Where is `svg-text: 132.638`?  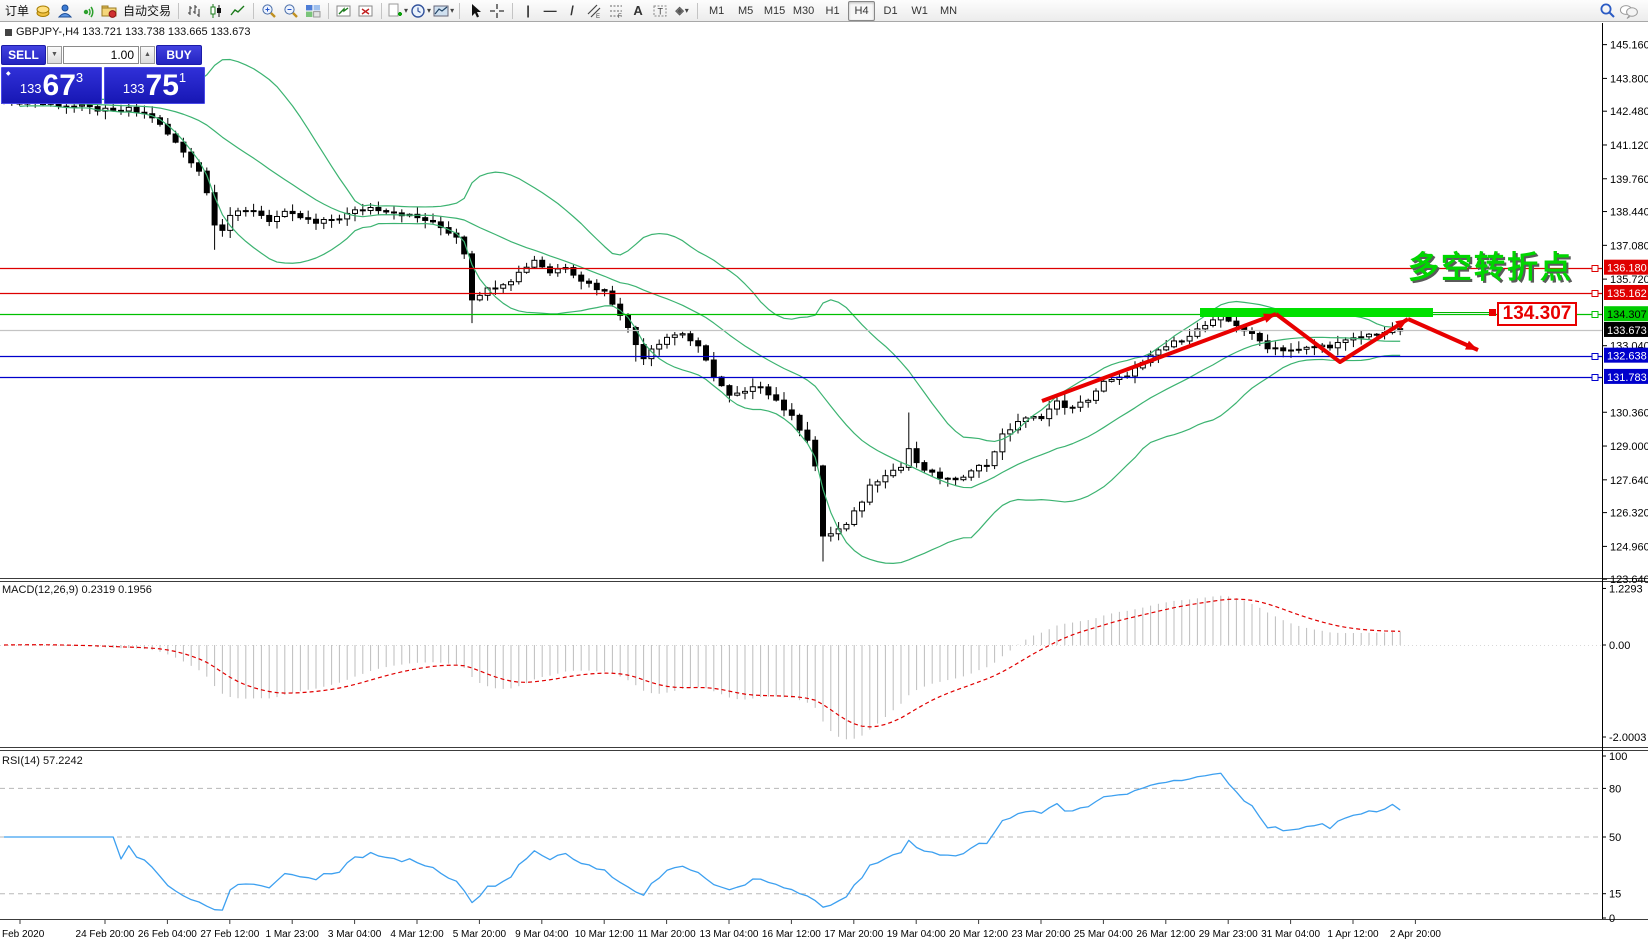
svg-text: 132.638 is located at coordinates (1627, 357).